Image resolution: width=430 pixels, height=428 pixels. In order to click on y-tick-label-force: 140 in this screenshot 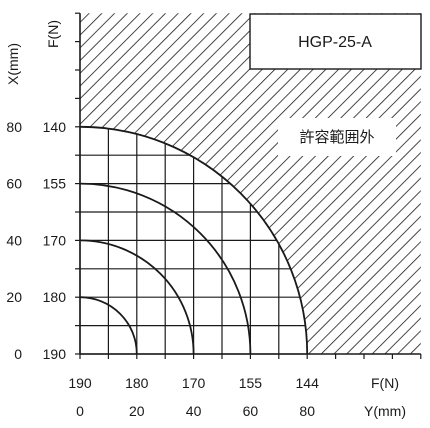, I will do `click(55, 127)`.